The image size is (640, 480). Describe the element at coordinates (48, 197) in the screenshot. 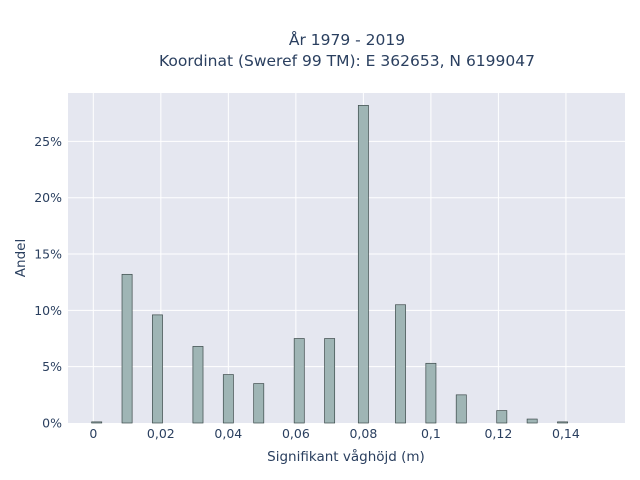

I see `y-tick-label: 20%` at that location.